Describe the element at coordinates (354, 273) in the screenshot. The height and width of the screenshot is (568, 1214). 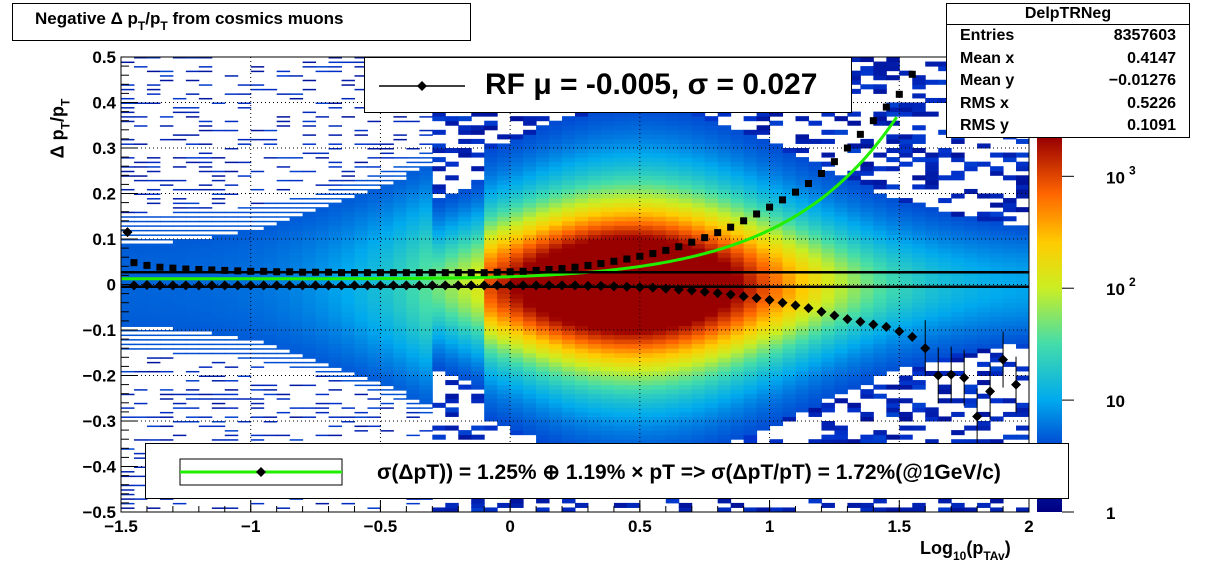
I see `sigma-point` at that location.